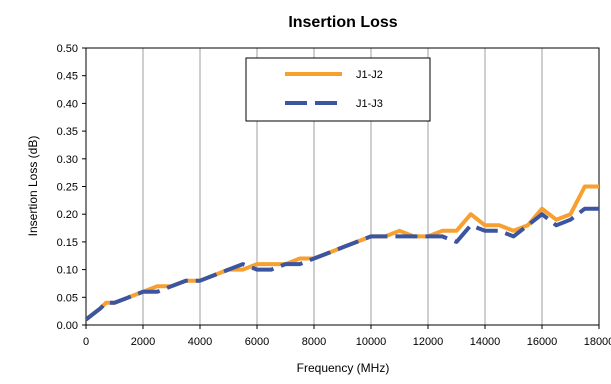 The width and height of the screenshot is (611, 384). I want to click on x-tick-label: 4000, so click(200, 342).